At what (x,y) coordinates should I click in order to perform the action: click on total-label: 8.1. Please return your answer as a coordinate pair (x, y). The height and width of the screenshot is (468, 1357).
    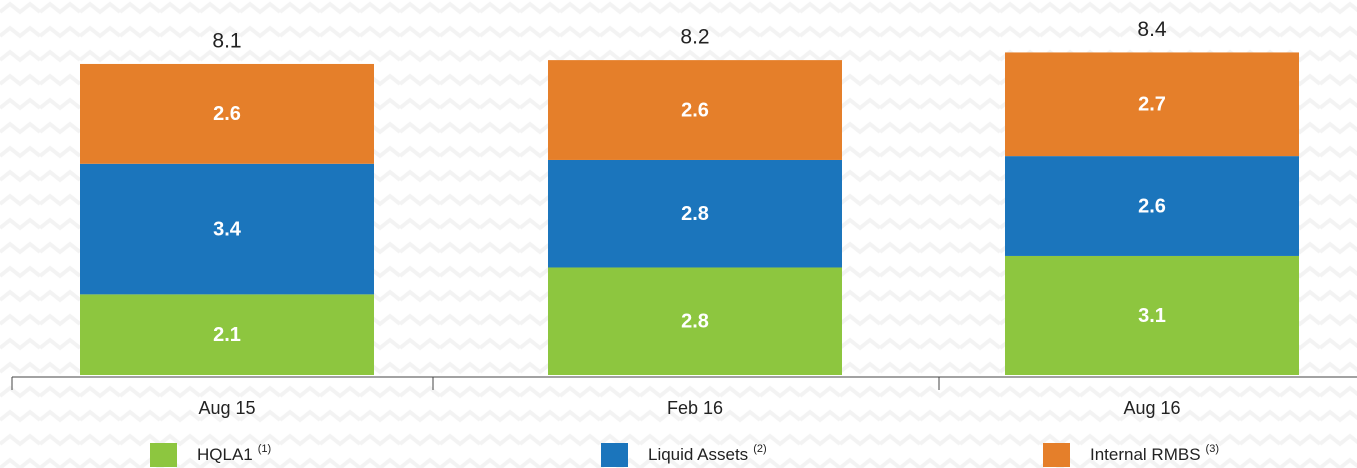
    Looking at the image, I should click on (226, 41).